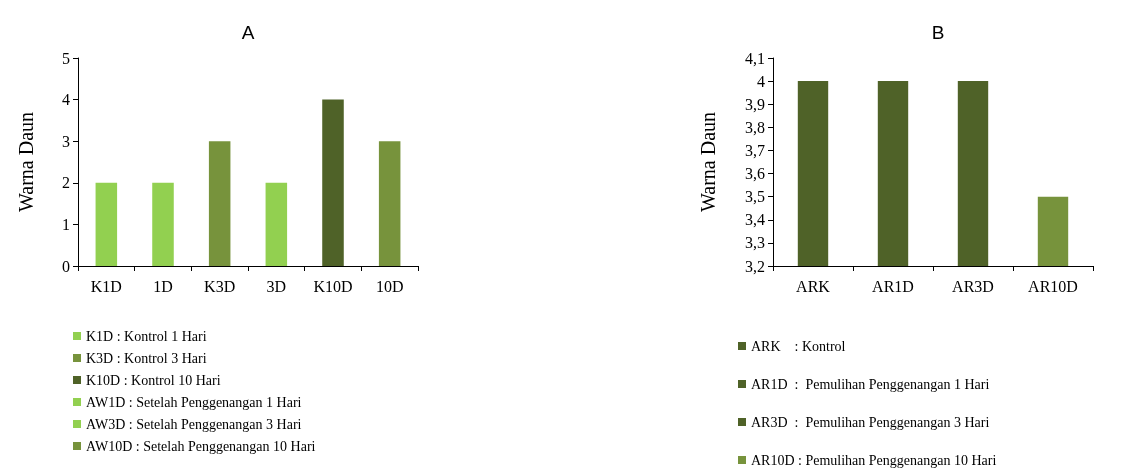  I want to click on x-tick-label: 10D, so click(389, 286).